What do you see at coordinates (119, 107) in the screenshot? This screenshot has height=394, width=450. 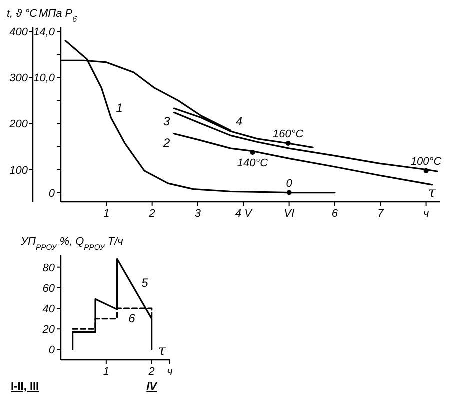 I see `series-label: 1` at bounding box center [119, 107].